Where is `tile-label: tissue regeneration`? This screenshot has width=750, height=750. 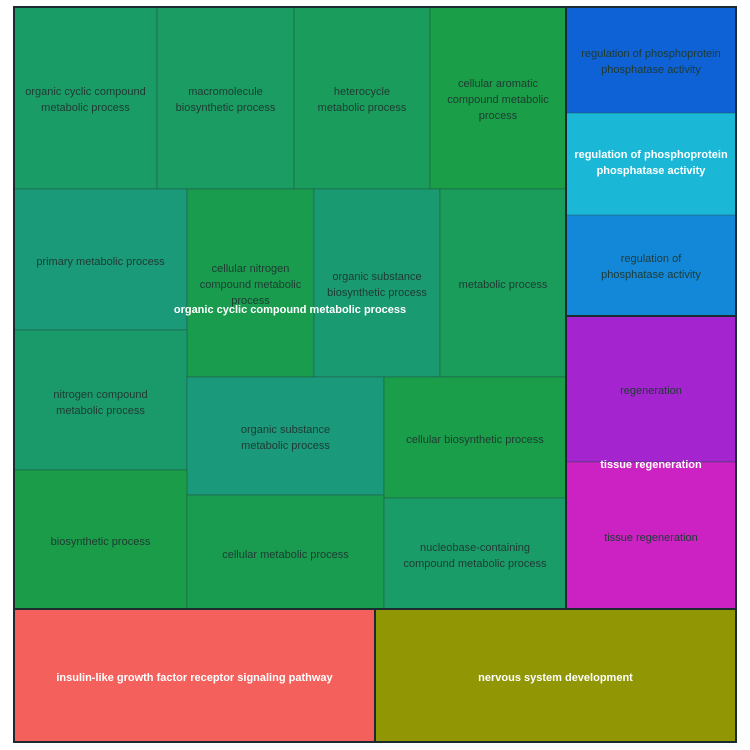
tile-label: tissue regeneration is located at coordinates (651, 538).